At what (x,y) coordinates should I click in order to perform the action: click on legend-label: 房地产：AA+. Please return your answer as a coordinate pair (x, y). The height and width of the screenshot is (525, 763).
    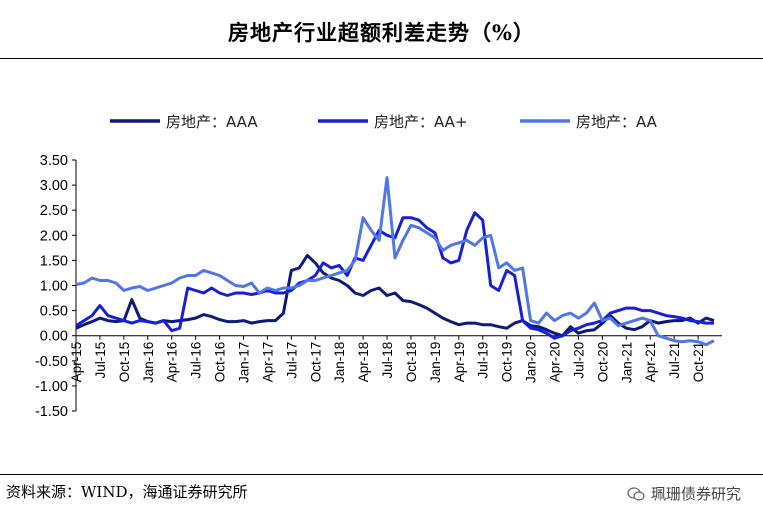
    Looking at the image, I should click on (421, 122).